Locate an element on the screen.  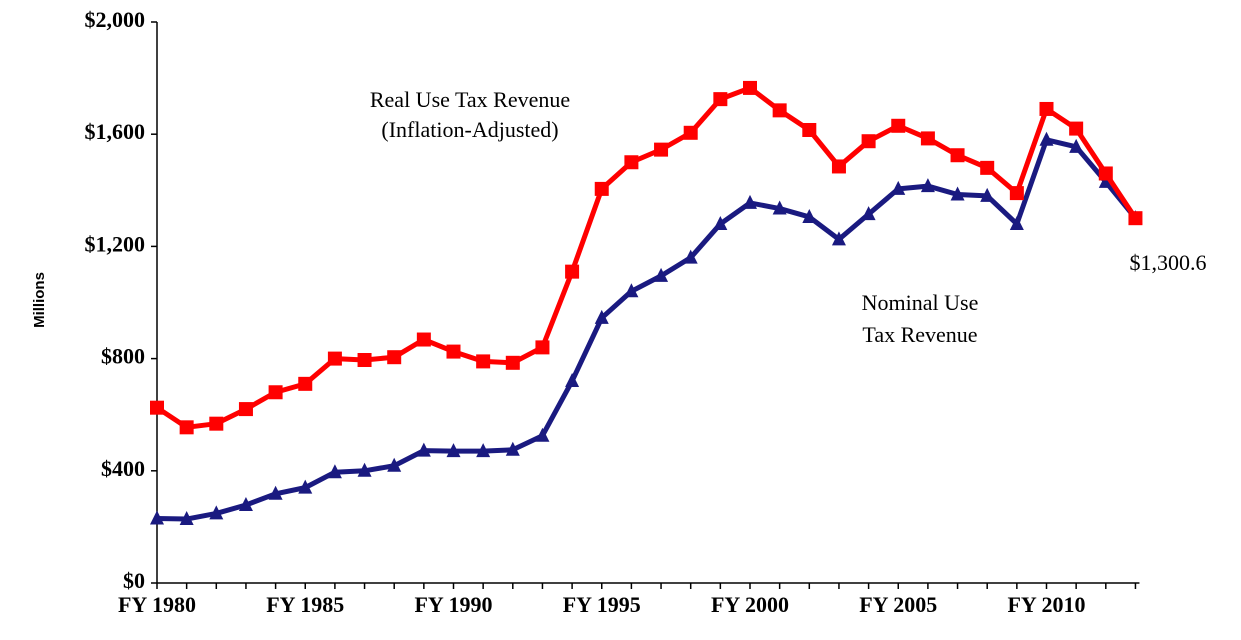
y-tick-label: $1,200 is located at coordinates (115, 243).